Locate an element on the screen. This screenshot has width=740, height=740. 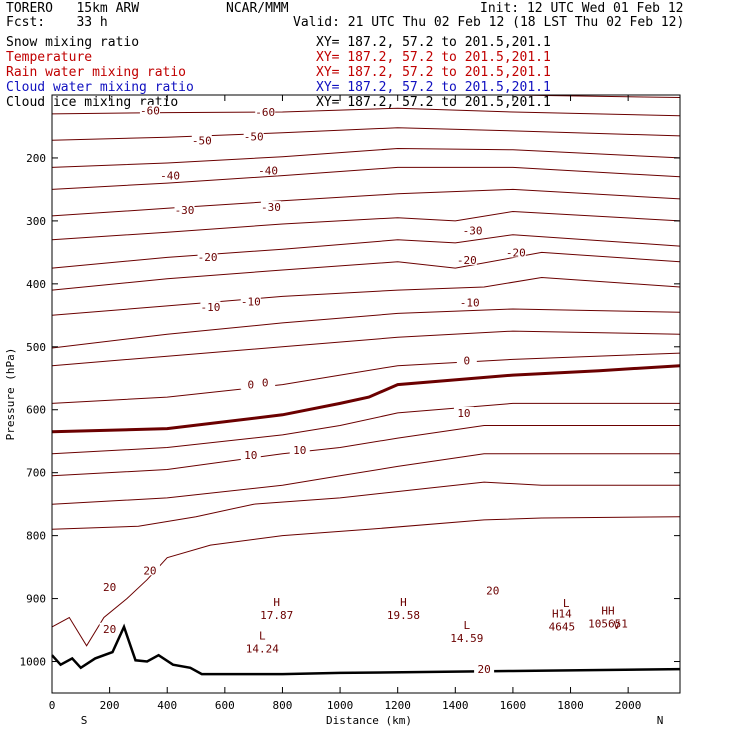
init-time: Init: 12 UTC Wed 01 Feb 12 is located at coordinates (582, 8).